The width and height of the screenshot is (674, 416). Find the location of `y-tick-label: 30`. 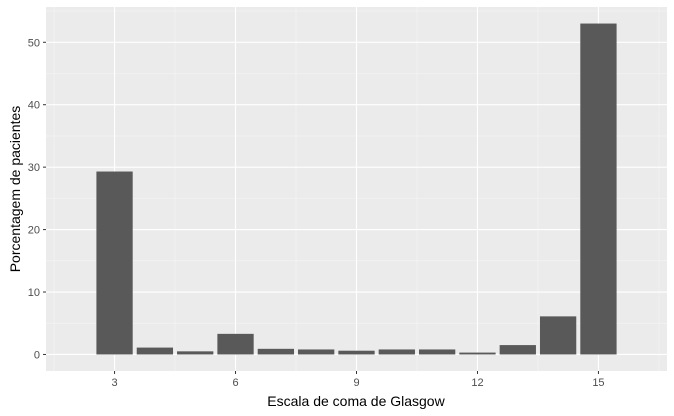

y-tick-label: 30 is located at coordinates (34, 168).